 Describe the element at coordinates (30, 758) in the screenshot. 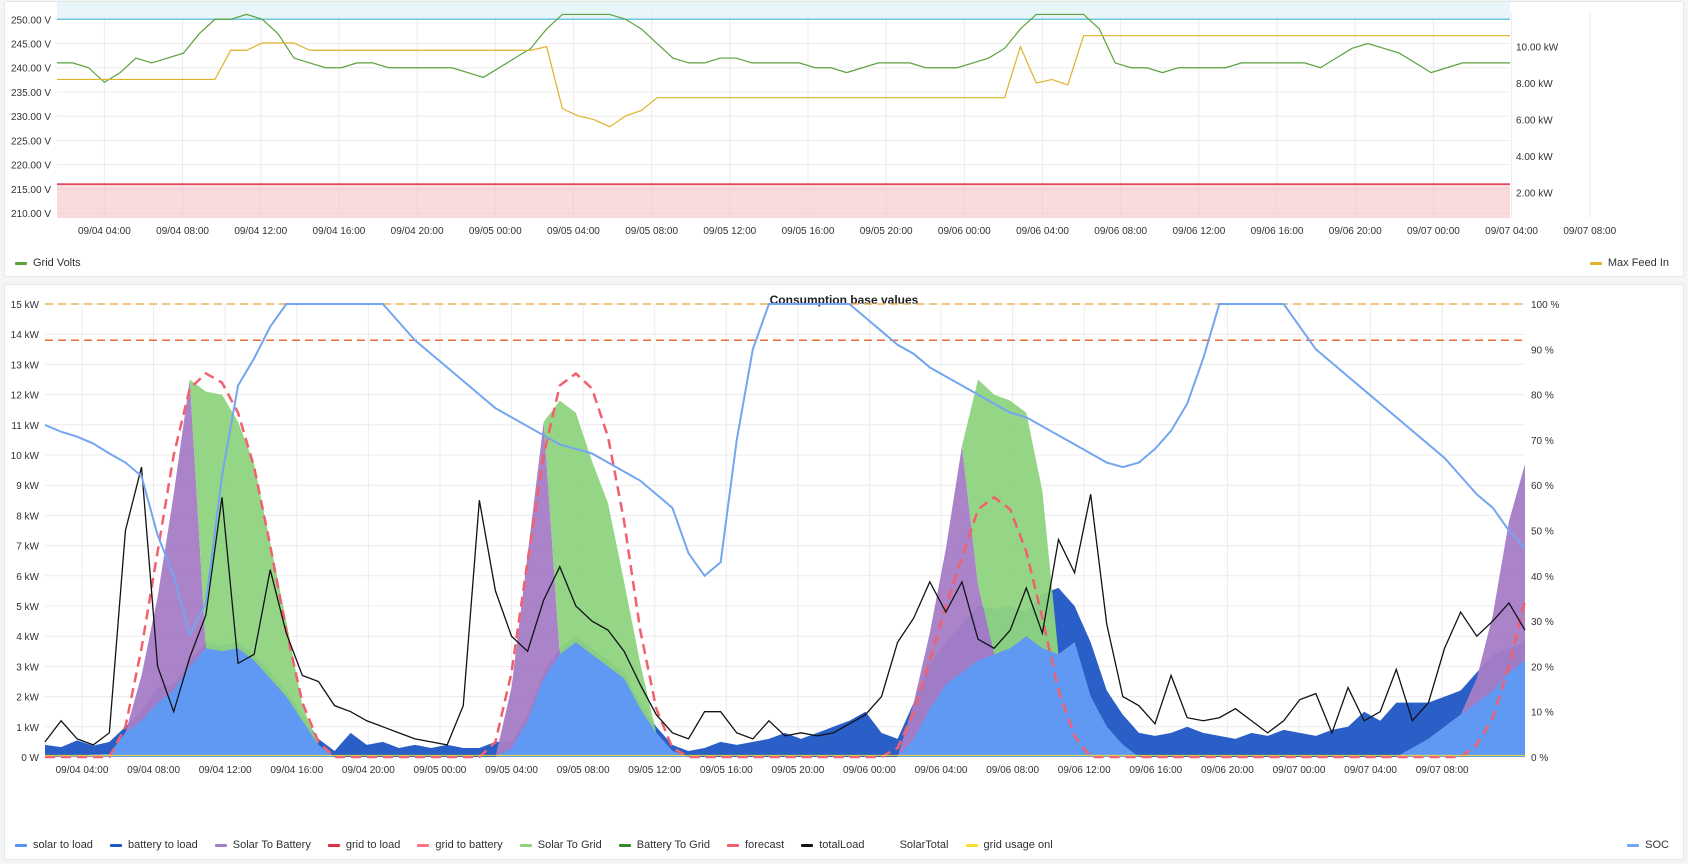

I see `y-left-tick: 0 W` at that location.